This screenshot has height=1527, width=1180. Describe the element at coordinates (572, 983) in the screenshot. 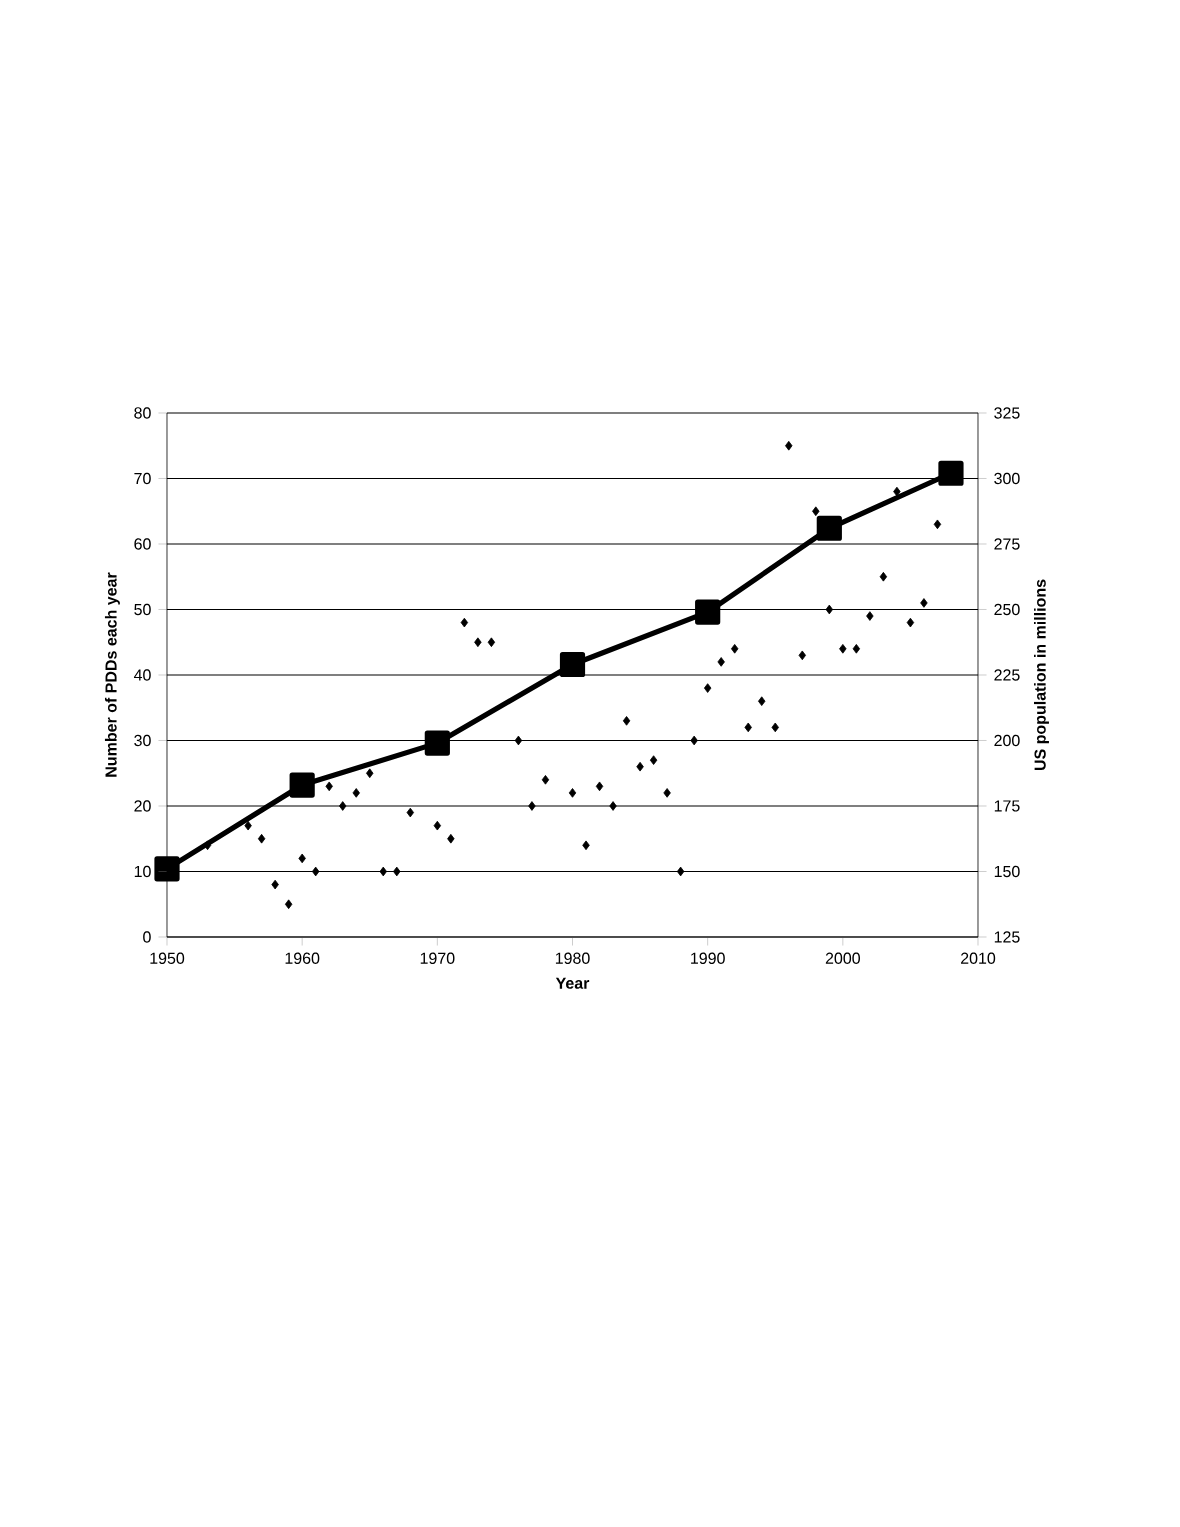

I see `x-axis-title: Year` at that location.